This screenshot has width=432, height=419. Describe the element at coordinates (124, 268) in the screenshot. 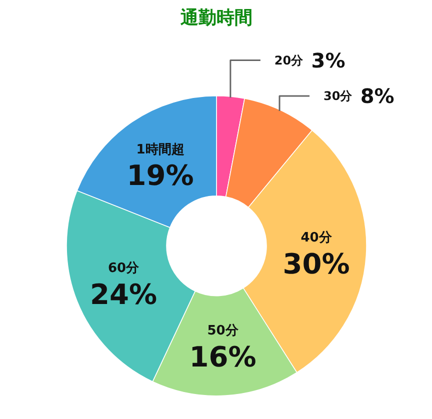

I see `slice-label: 60分` at that location.